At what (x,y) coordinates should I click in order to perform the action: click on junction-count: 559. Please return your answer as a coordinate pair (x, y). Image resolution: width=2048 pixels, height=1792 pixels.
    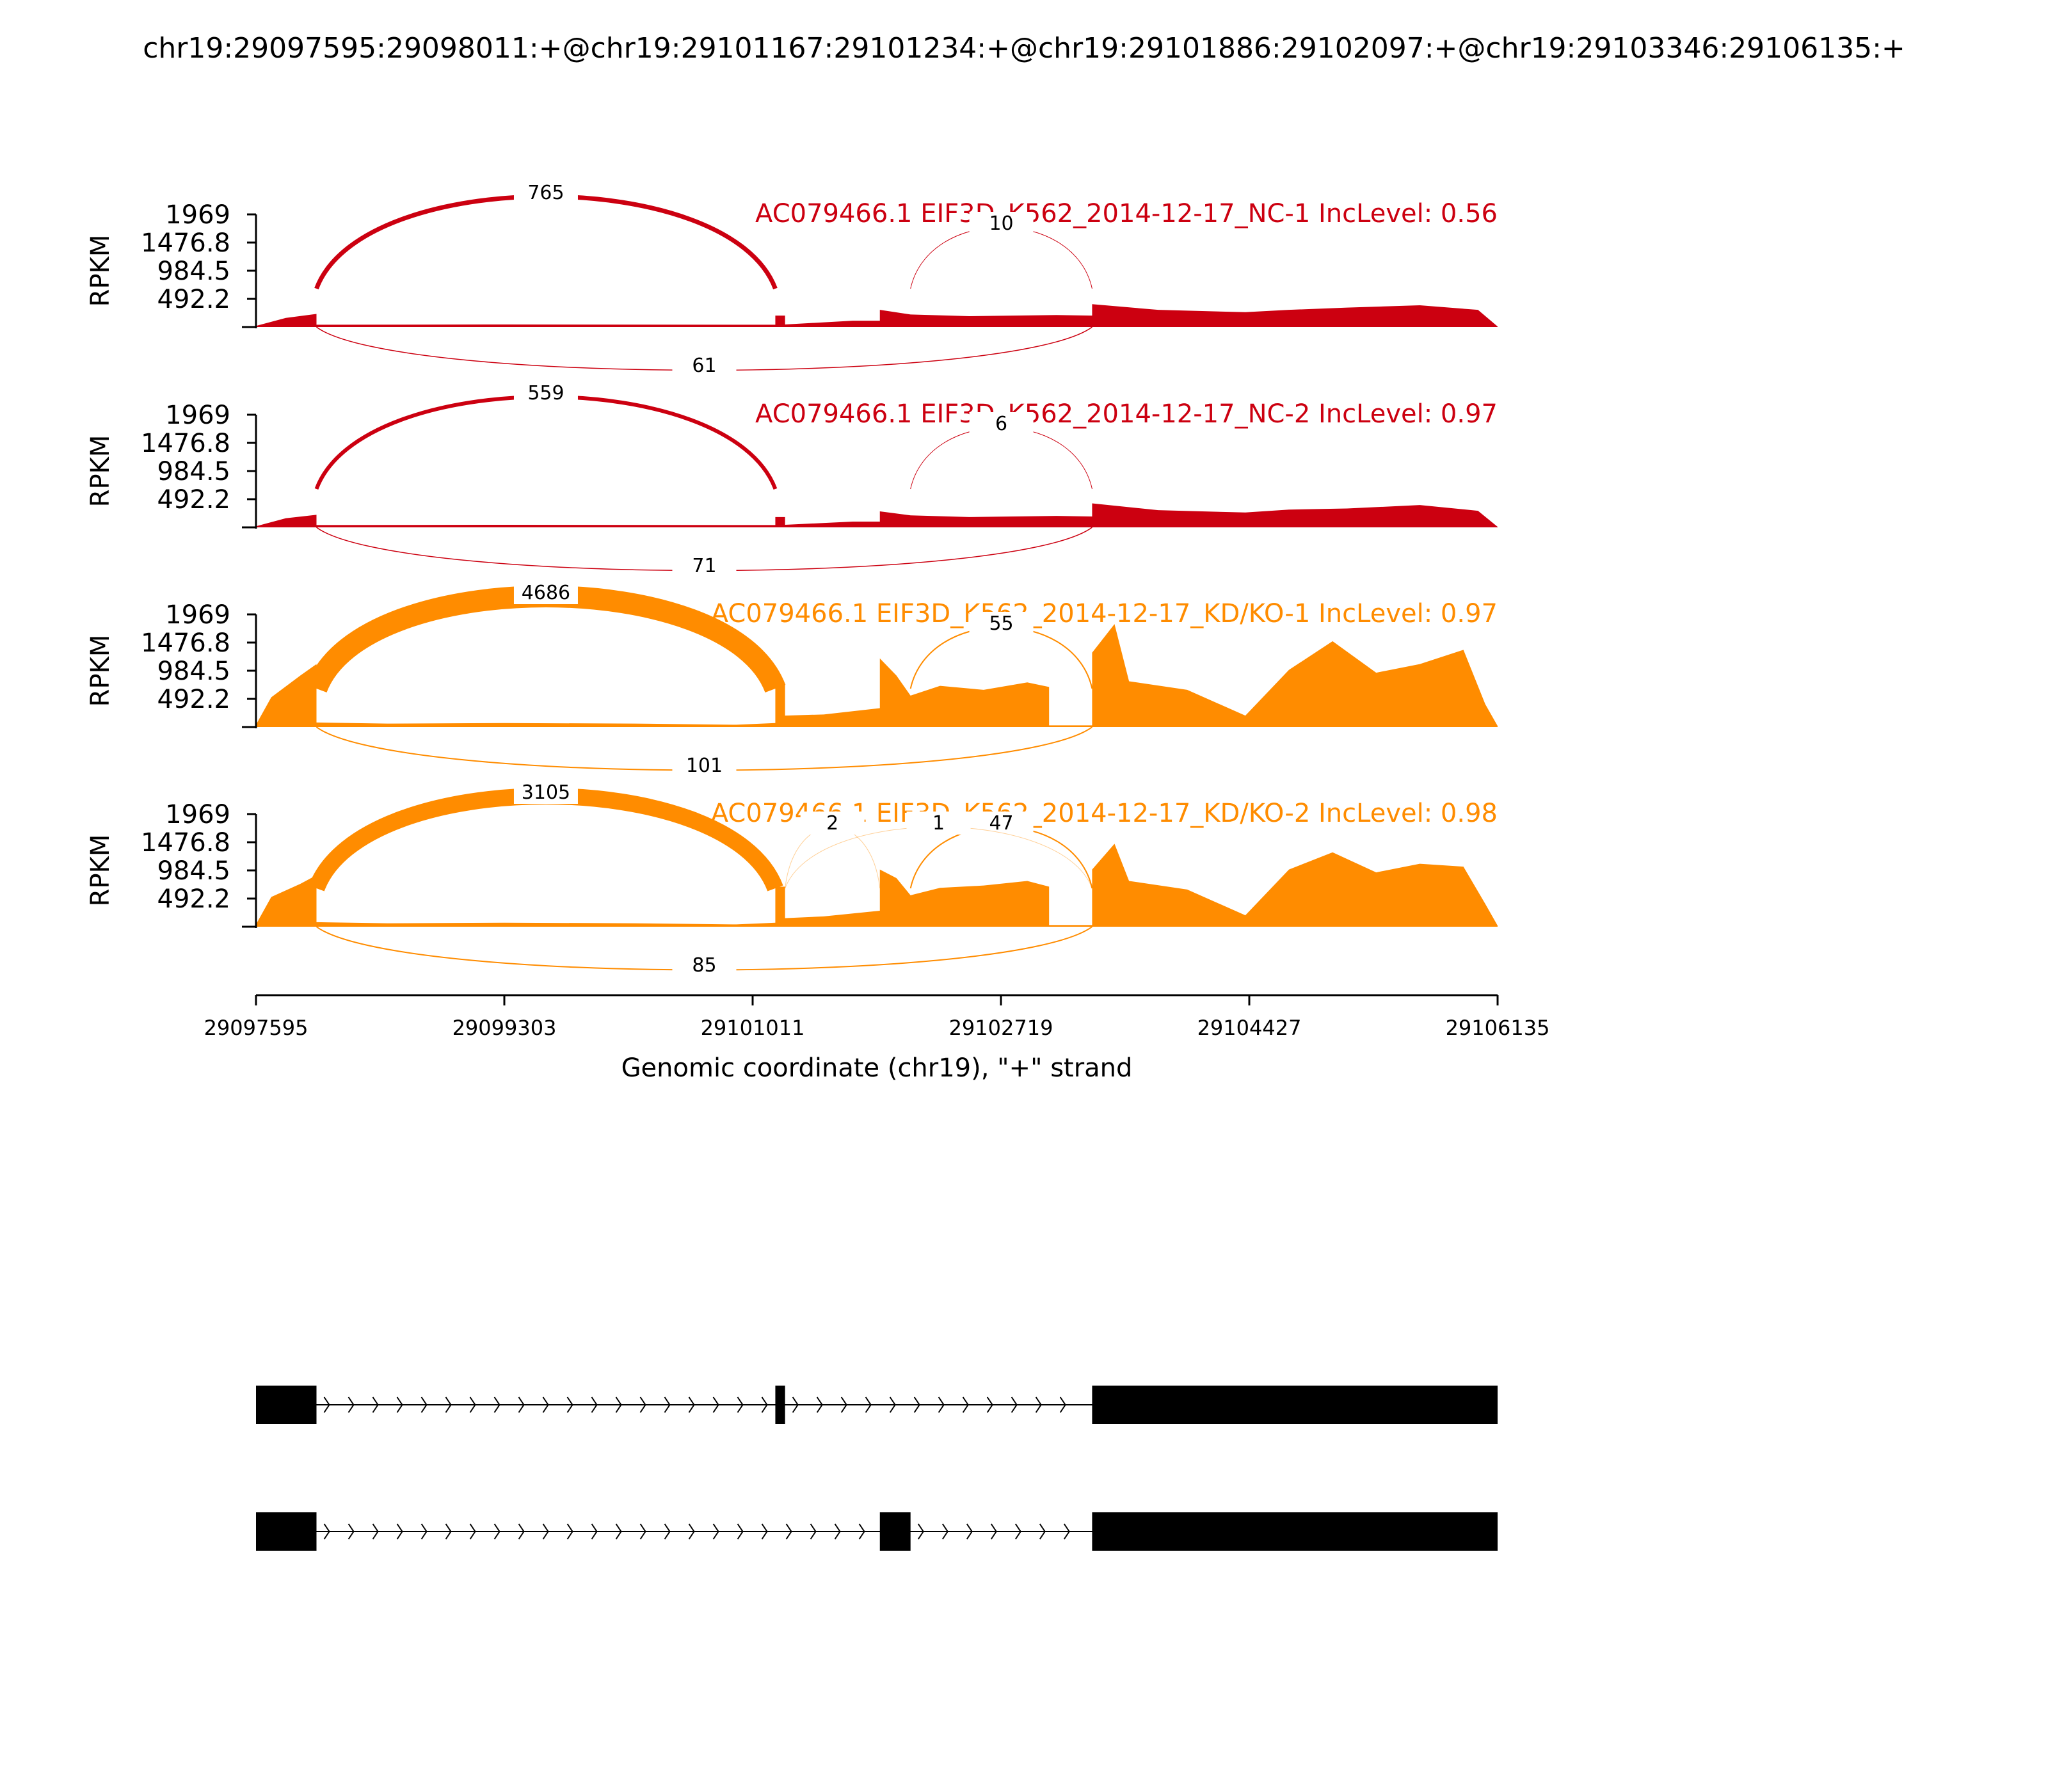
    Looking at the image, I should click on (545, 393).